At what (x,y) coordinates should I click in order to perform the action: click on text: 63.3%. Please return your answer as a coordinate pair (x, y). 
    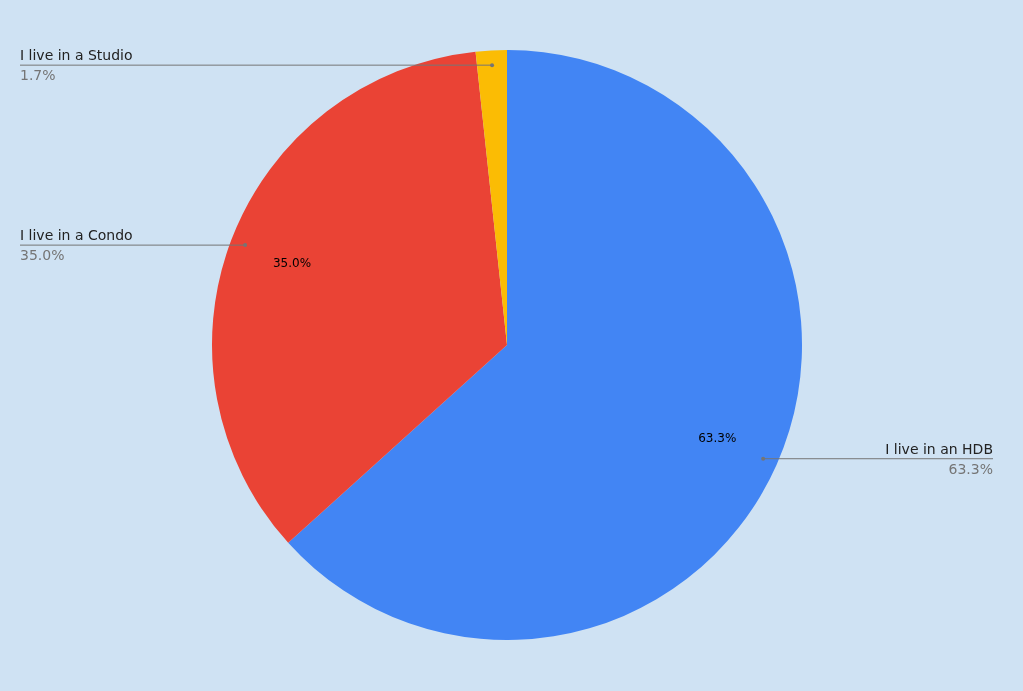
    Looking at the image, I should click on (970, 468).